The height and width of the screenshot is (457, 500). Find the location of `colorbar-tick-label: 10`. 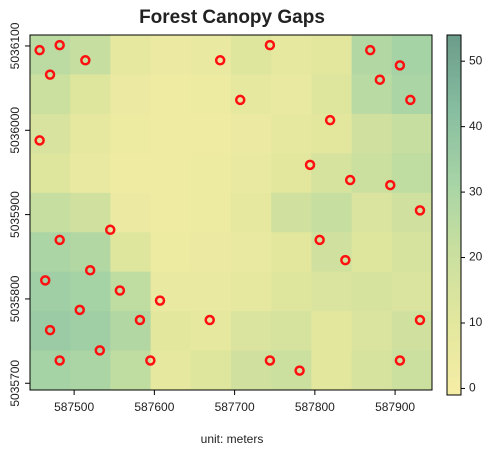

colorbar-tick-label: 10 is located at coordinates (476, 322).